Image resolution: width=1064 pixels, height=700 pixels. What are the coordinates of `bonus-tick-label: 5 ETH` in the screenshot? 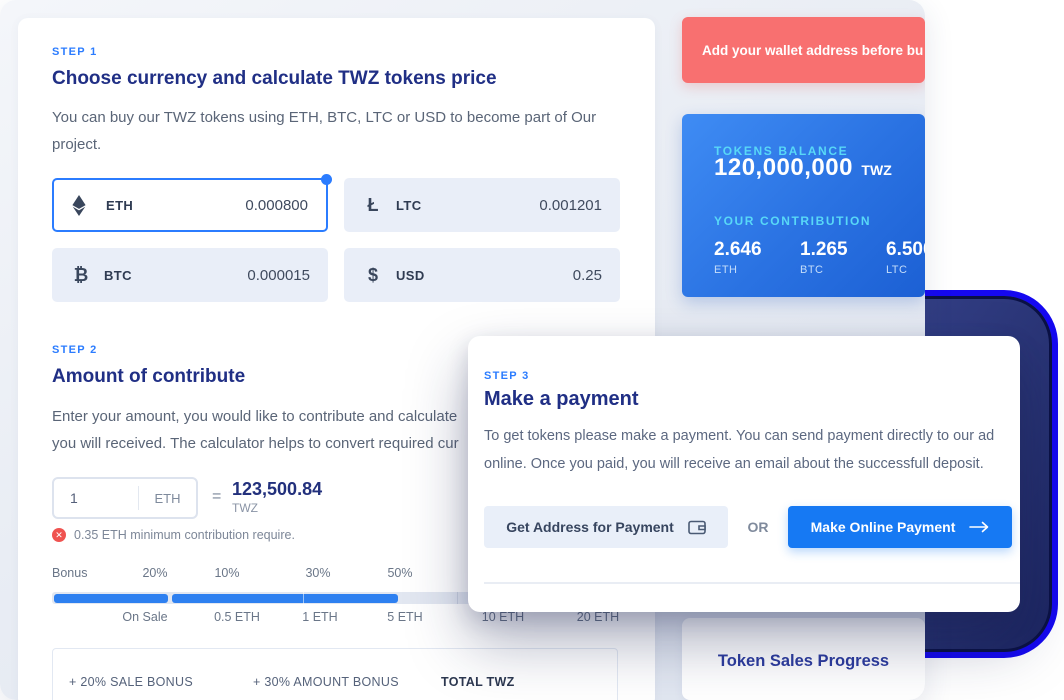 It's located at (405, 617).